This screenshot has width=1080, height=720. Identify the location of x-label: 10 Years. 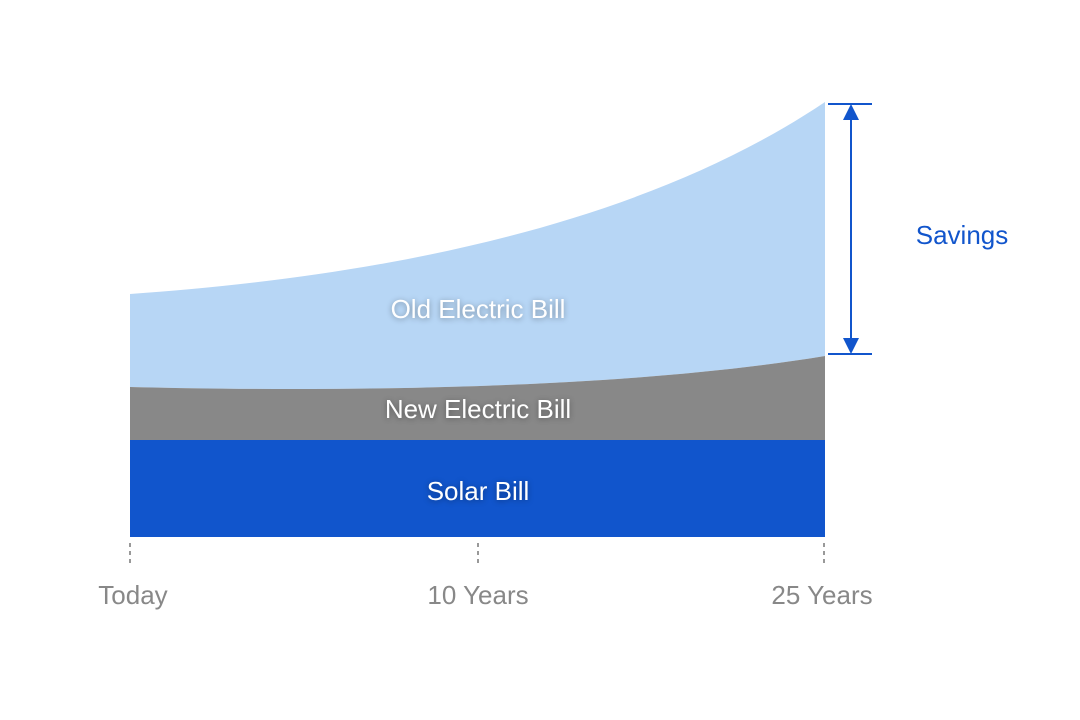
(477, 595).